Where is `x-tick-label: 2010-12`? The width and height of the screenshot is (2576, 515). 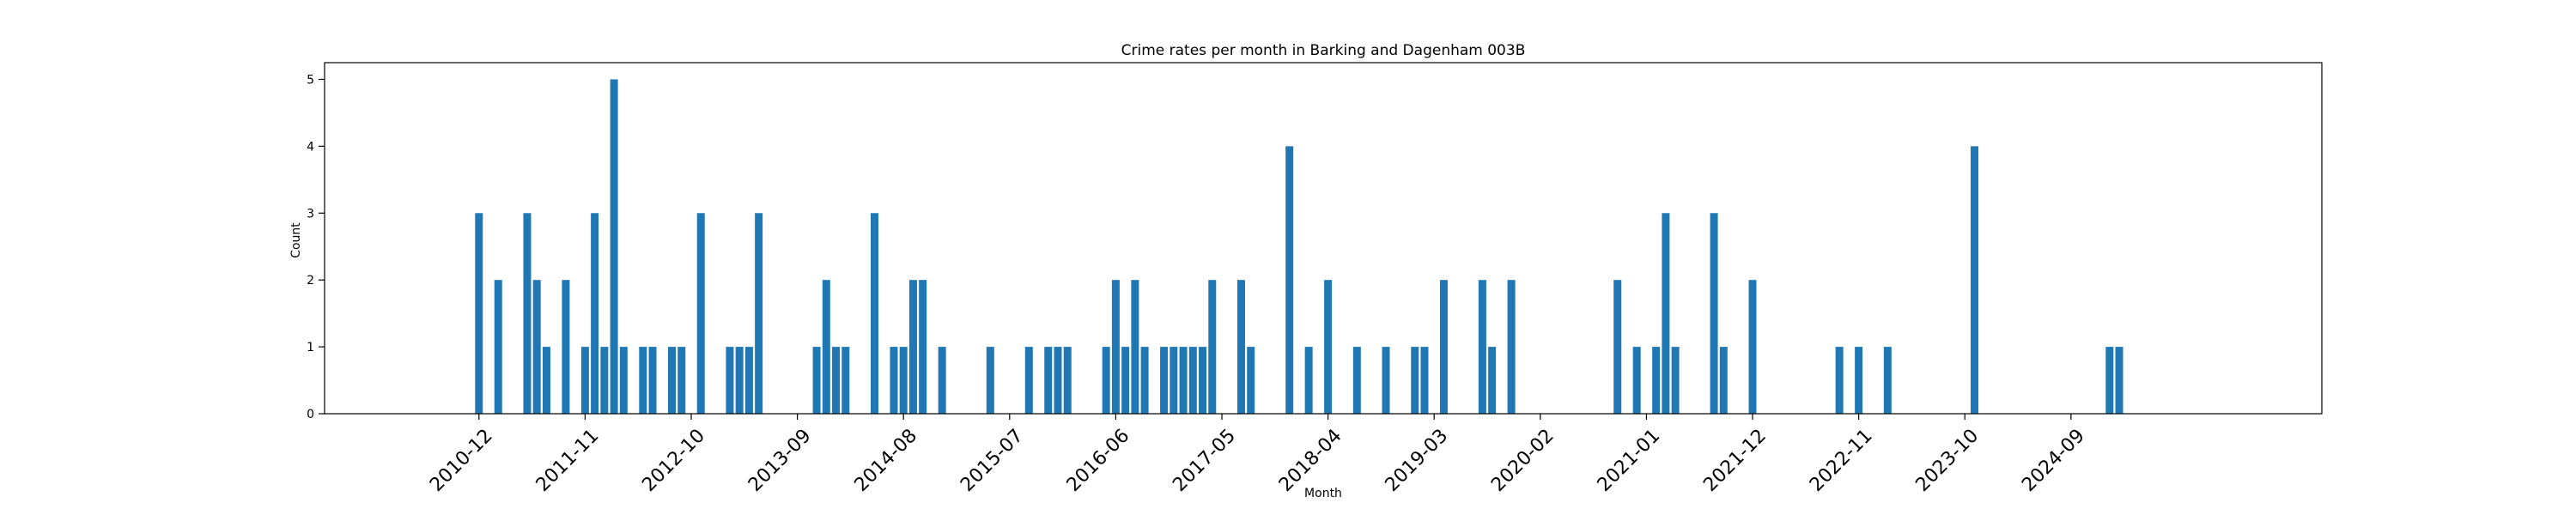 x-tick-label: 2010-12 is located at coordinates (461, 460).